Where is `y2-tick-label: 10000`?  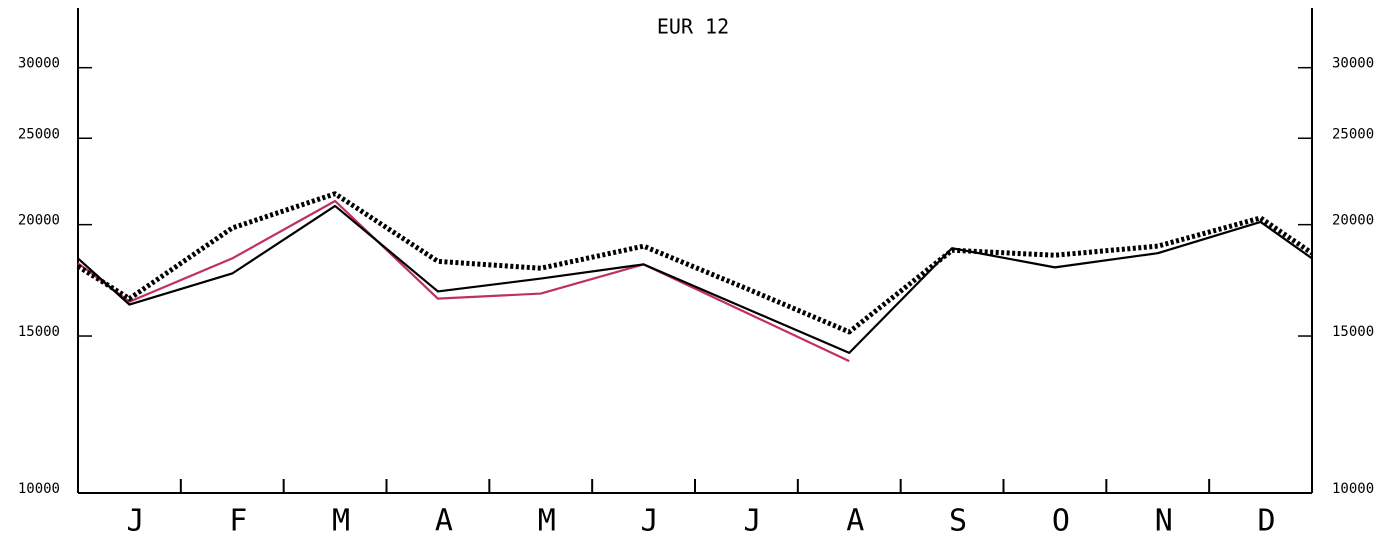 y2-tick-label: 10000 is located at coordinates (1353, 489).